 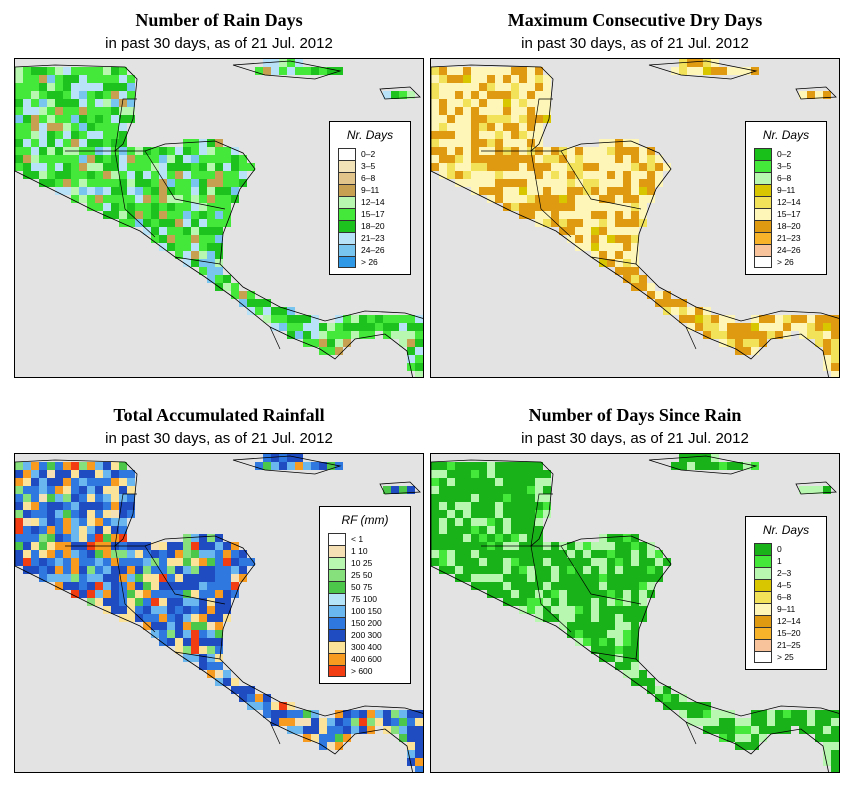 I want to click on legend-swatch, so click(x=337, y=551).